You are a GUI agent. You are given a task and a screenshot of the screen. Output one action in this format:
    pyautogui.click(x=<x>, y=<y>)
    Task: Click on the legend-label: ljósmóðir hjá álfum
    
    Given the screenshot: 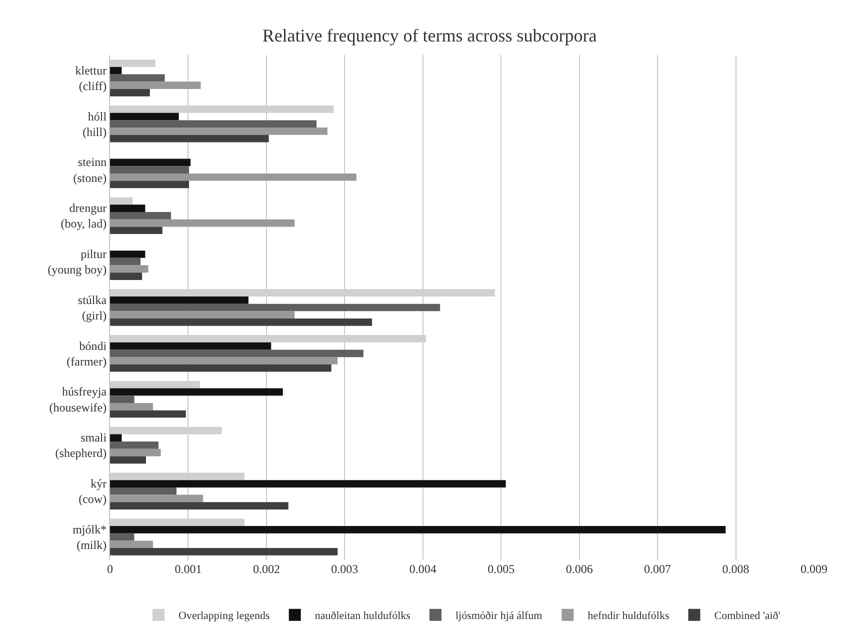 What is the action you would take?
    pyautogui.click(x=499, y=616)
    